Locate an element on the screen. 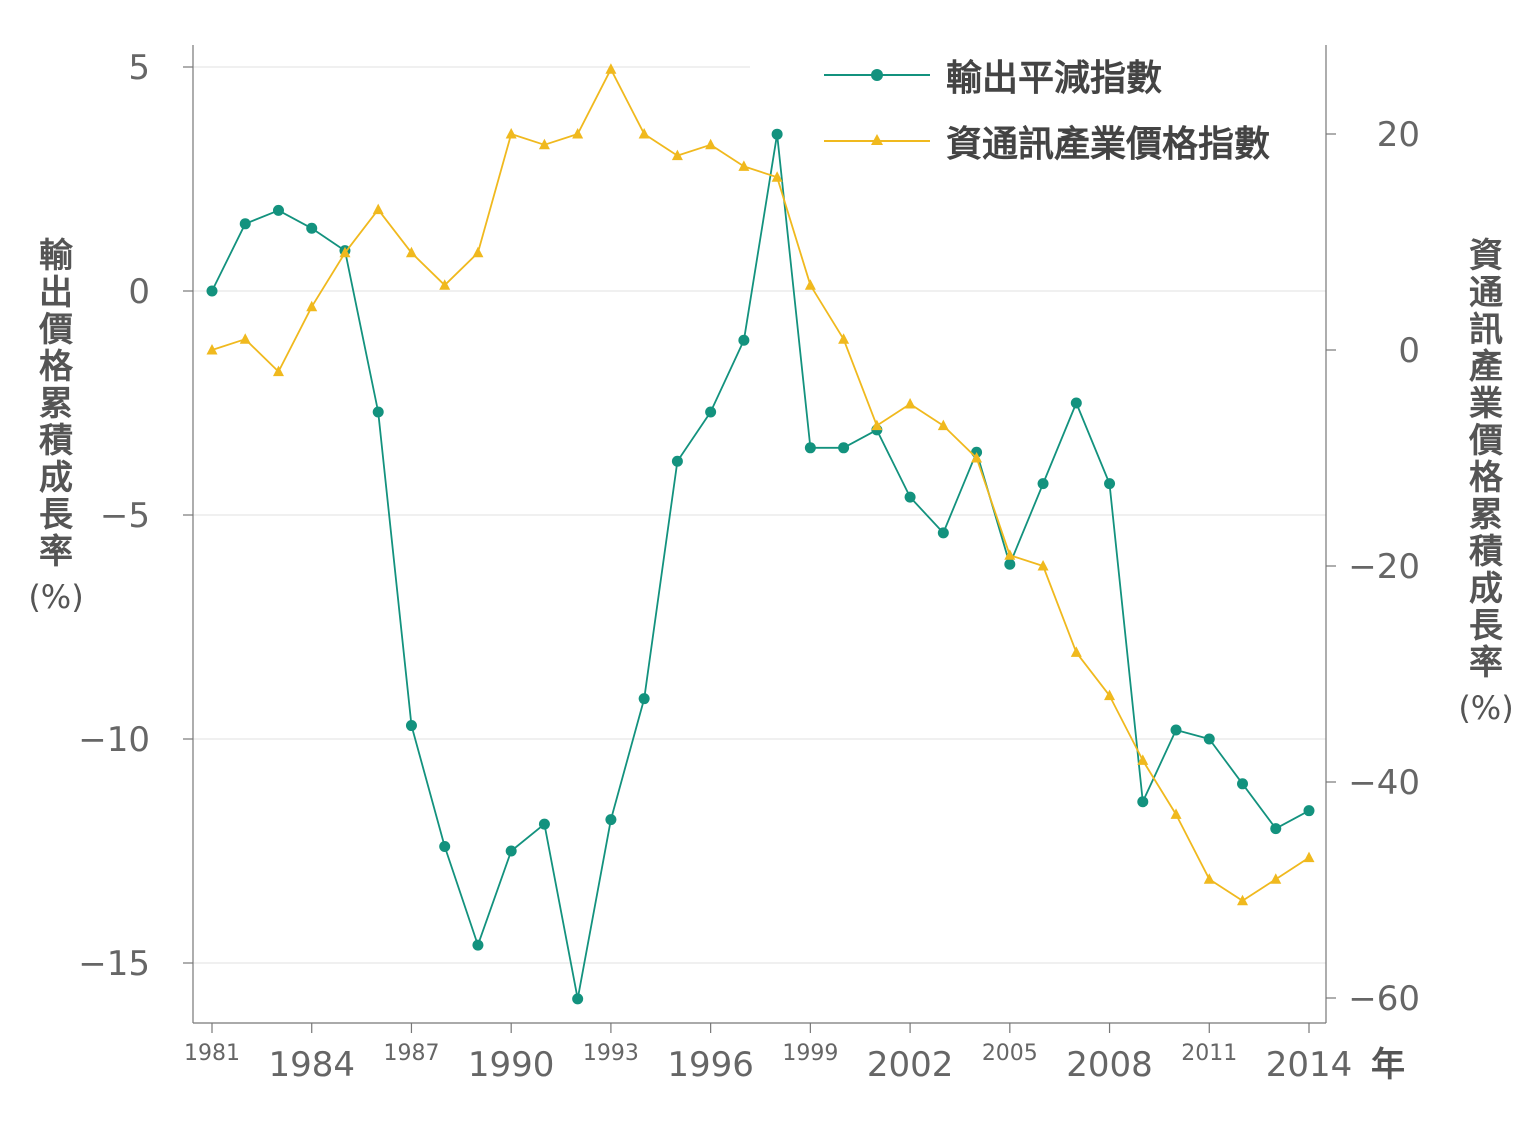 This screenshot has height=1135, width=1536. right-axis-title: 資通訊產業價格累積成長率 (%) is located at coordinates (1485, 481).